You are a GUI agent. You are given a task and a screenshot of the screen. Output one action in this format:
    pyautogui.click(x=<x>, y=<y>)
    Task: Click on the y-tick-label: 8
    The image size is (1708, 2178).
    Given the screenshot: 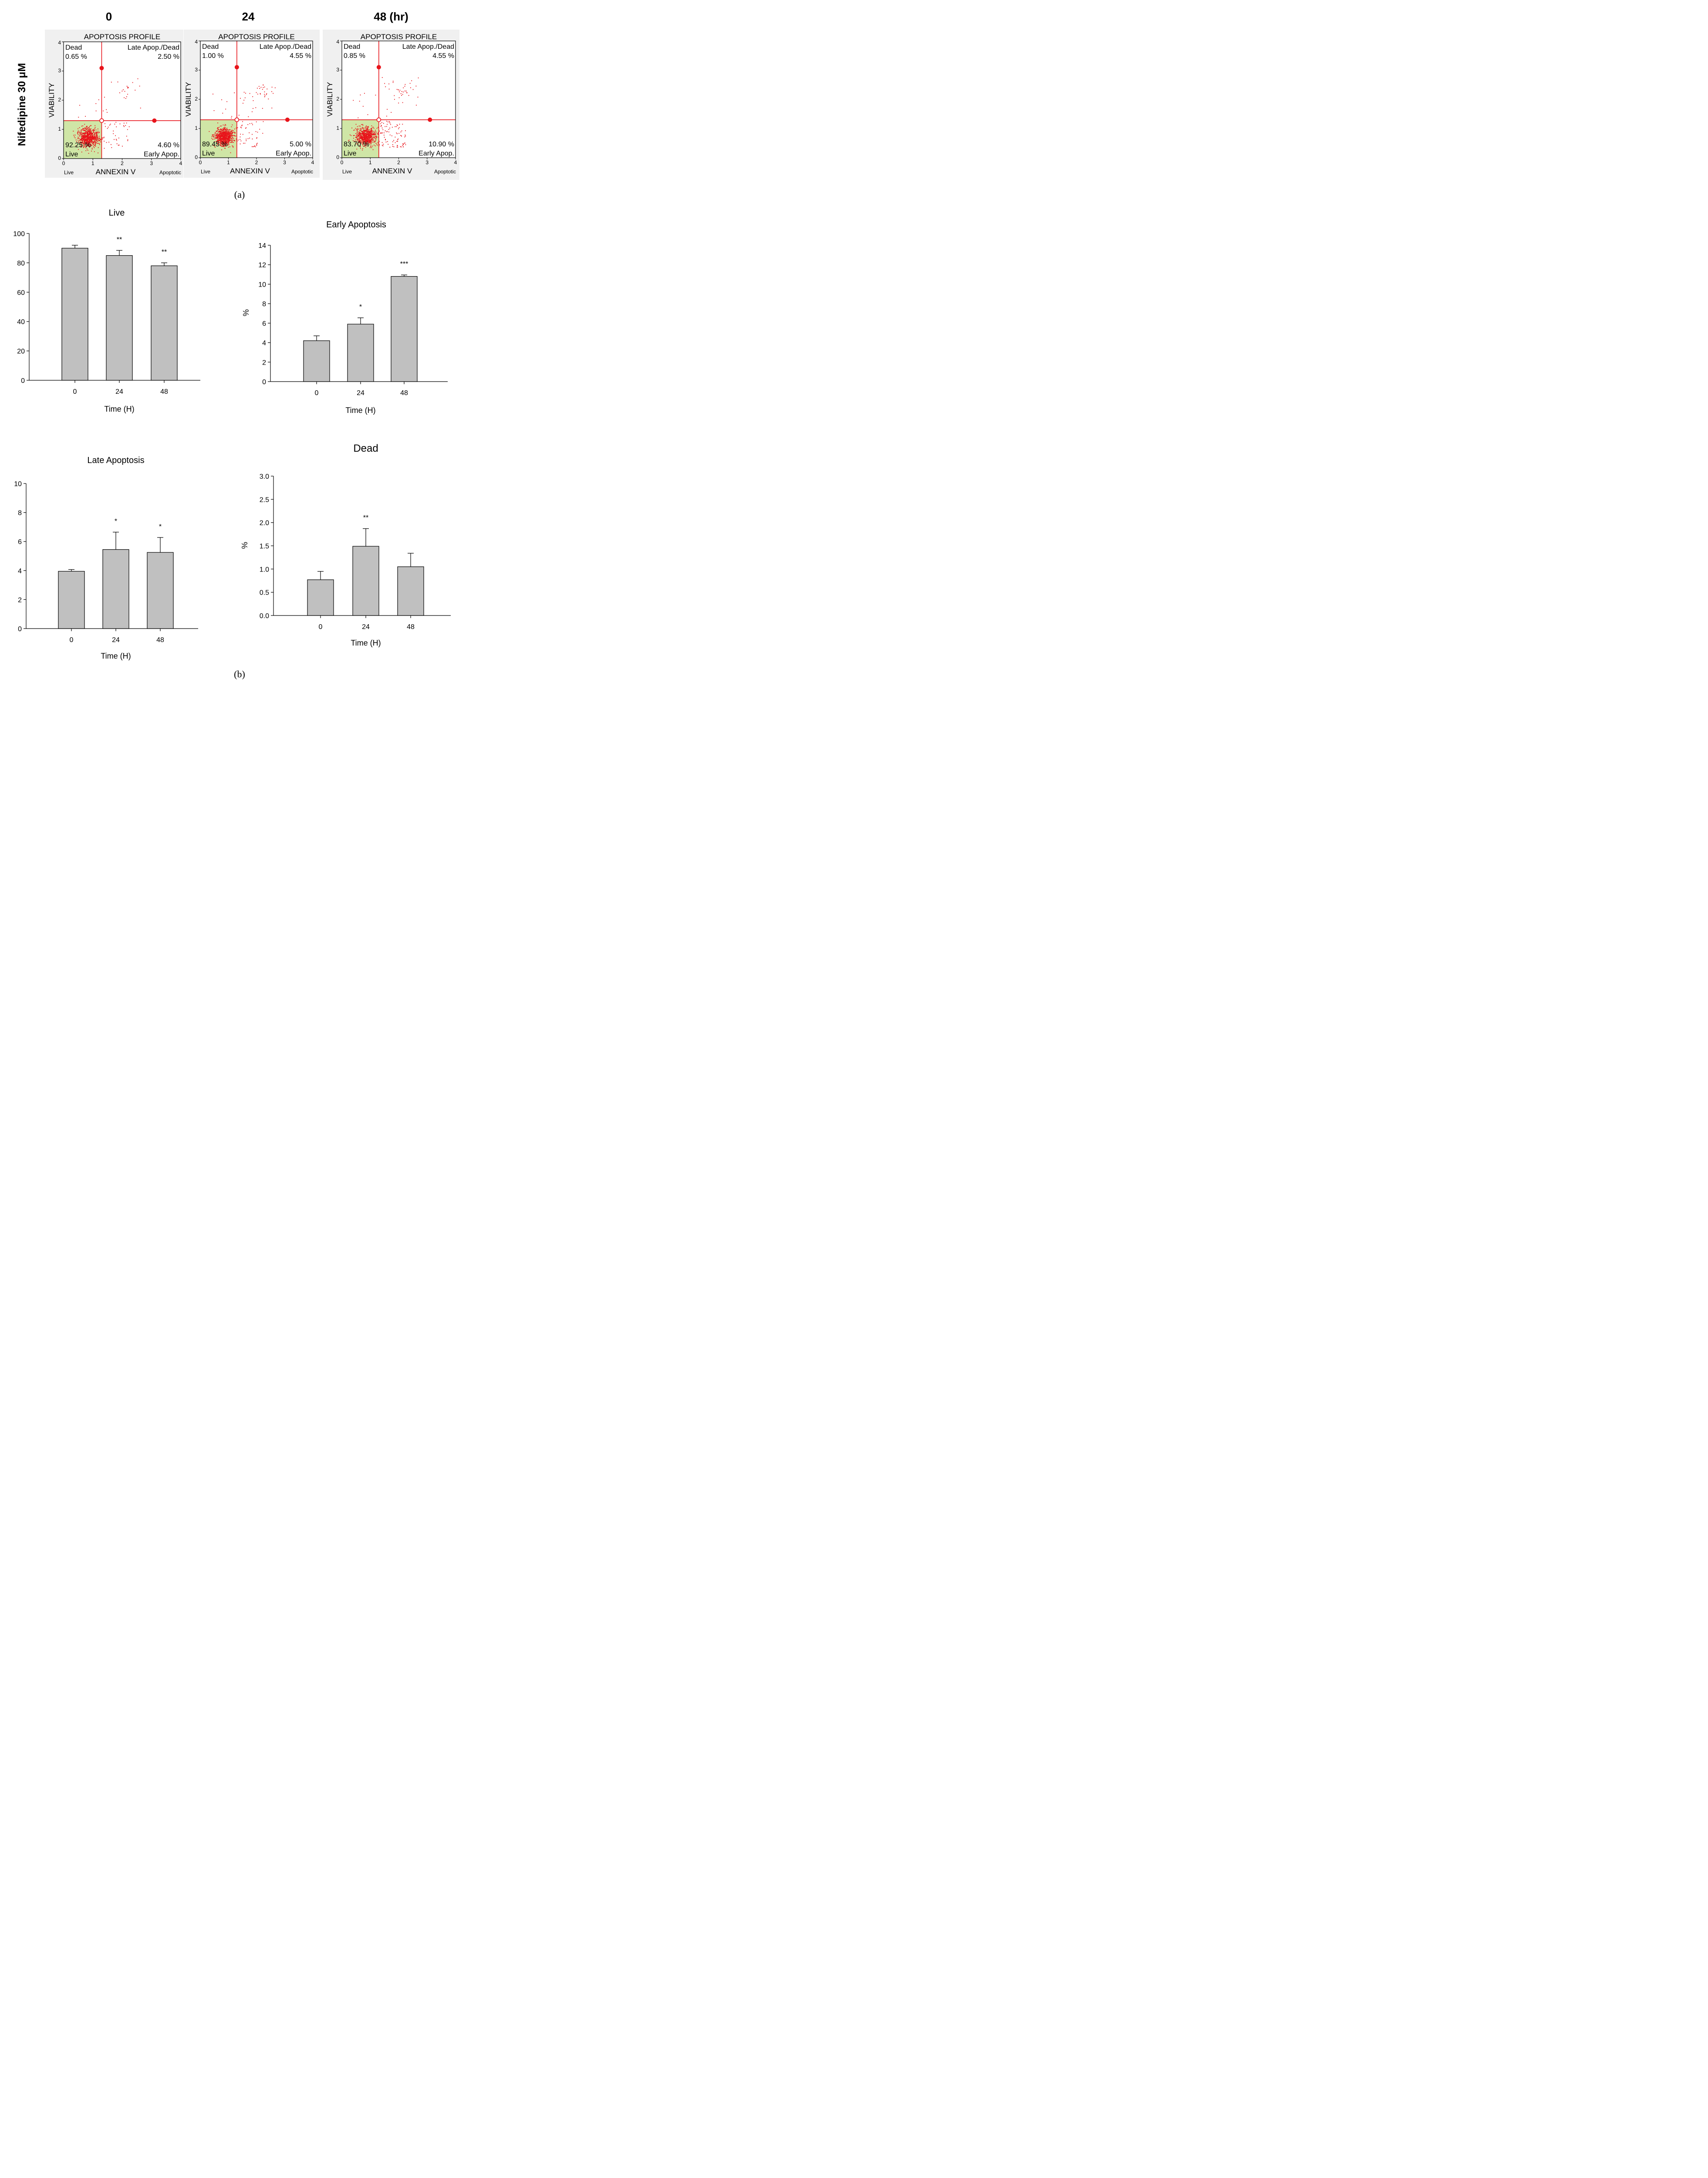 What is the action you would take?
    pyautogui.click(x=264, y=304)
    